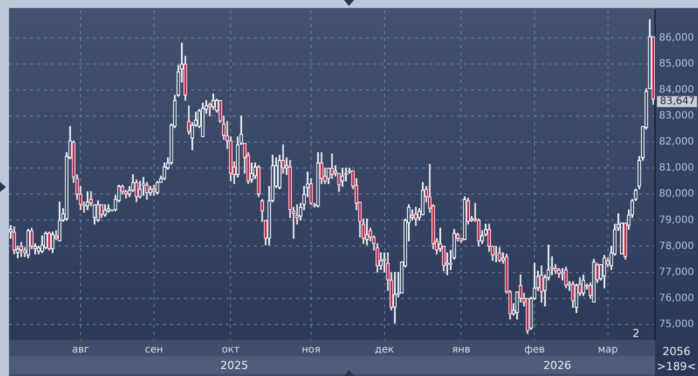 Image resolution: width=698 pixels, height=376 pixels. Describe the element at coordinates (676, 64) in the screenshot. I see `y-tick-label: 85,000` at that location.